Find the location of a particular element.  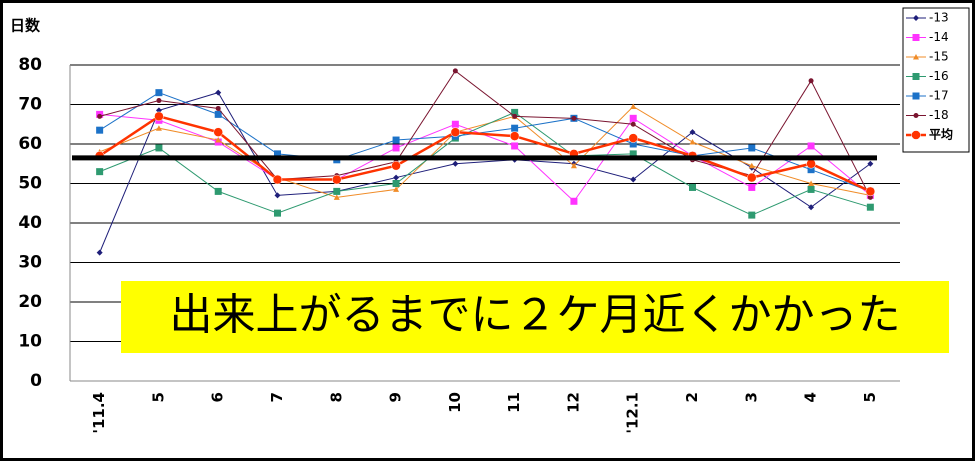

y-tick-label: 30 is located at coordinates (30, 263).